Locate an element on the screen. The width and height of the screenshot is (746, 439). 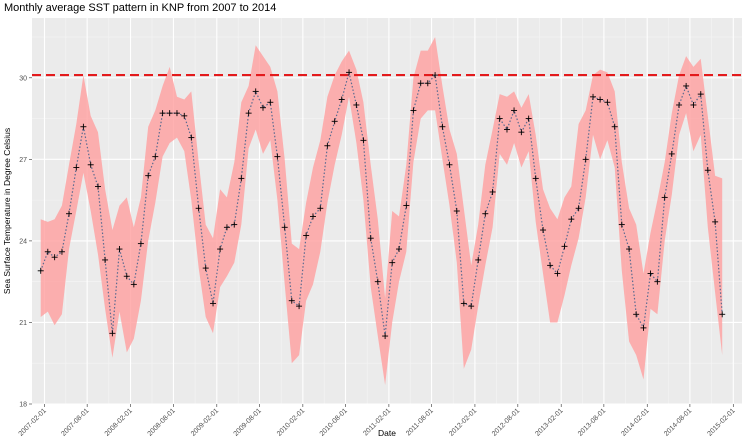
x-tick-label: 2010-08-01 is located at coordinates (334, 422).